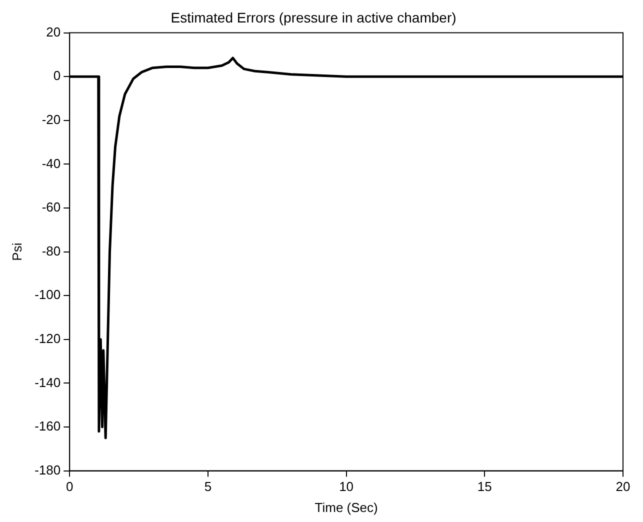  Describe the element at coordinates (346, 486) in the screenshot. I see `x-tick-label: 10` at that location.